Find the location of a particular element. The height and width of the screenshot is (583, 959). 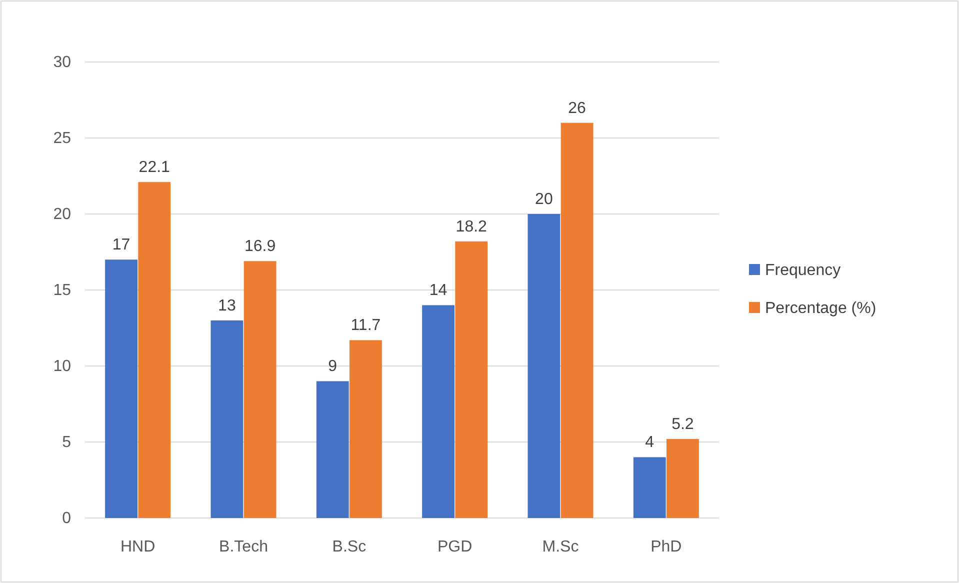

data-label: 26 is located at coordinates (577, 108).